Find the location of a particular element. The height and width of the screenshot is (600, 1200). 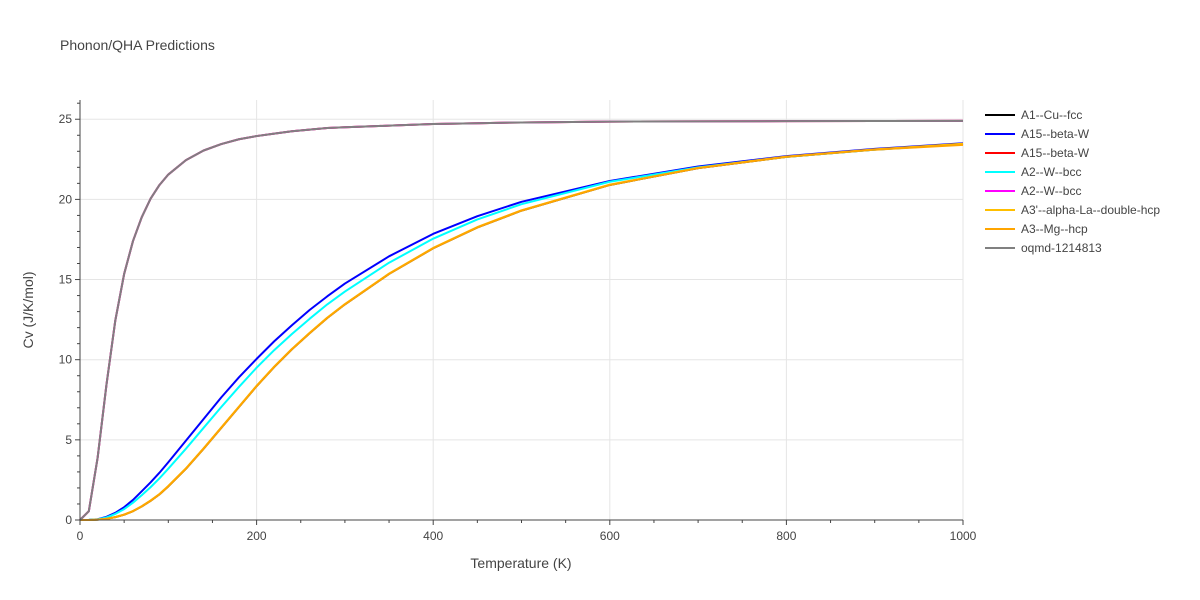

legend-item: A3--Mg--hcp is located at coordinates (1036, 229).